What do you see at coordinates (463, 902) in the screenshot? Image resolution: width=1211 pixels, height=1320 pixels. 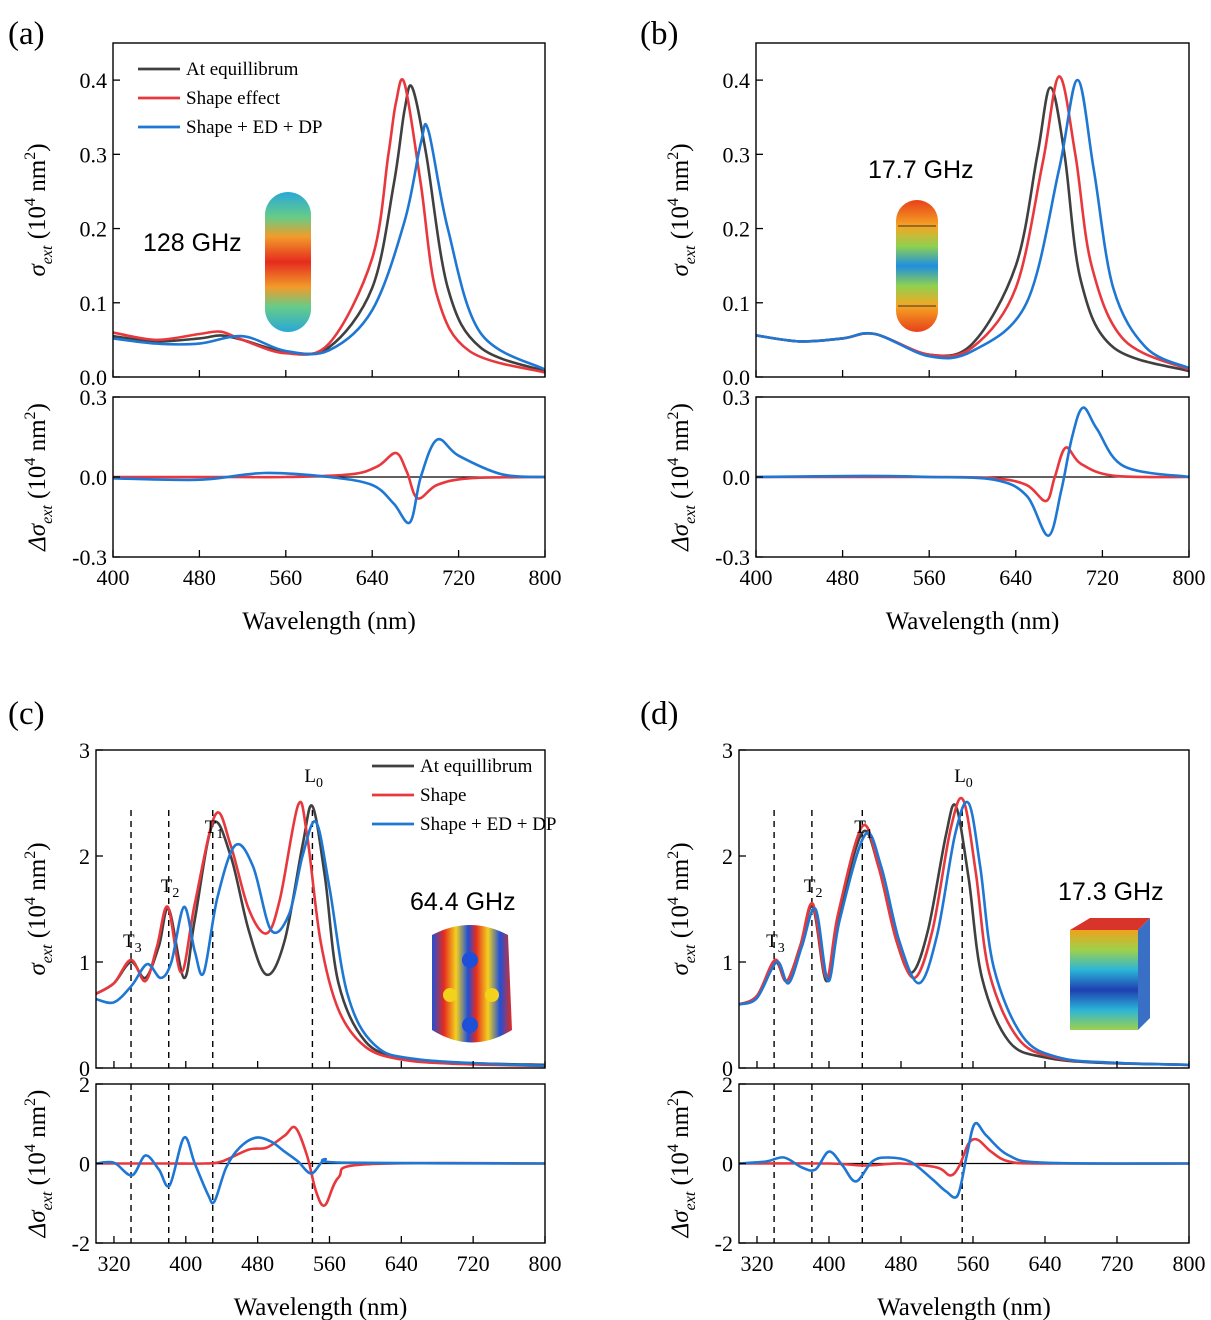 I see `frequency-annotation: 64.4 GHz` at bounding box center [463, 902].